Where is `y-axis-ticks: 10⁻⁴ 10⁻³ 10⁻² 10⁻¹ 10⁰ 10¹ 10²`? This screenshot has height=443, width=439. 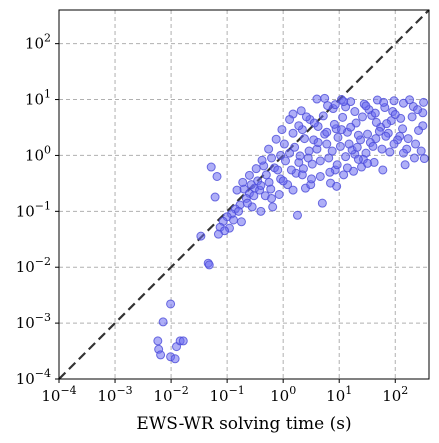
y-axis-ticks: 10⁻⁴ 10⁻³ 10⁻² 10⁻¹ 10⁰ 10¹ 10² is located at coordinates (37, 210).